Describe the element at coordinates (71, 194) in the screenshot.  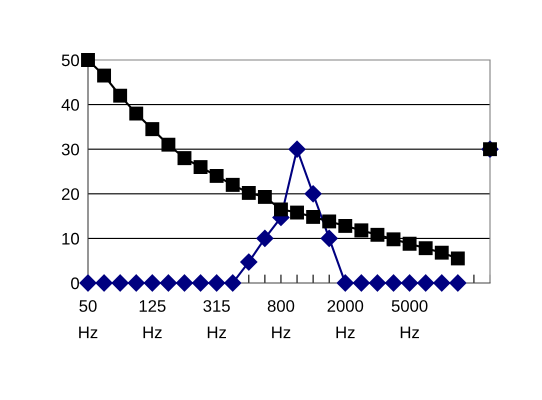
I see `y-tick-label: 20` at that location.